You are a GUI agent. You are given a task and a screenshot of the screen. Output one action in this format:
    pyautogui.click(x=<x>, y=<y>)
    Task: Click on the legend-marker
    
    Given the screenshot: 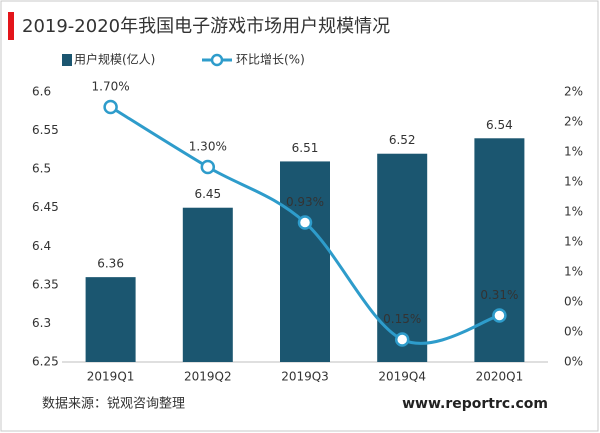 What is the action you would take?
    pyautogui.click(x=217, y=60)
    